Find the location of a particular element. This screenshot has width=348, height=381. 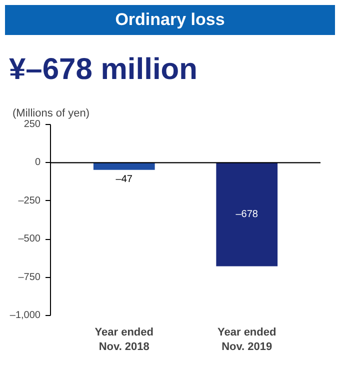

y-tick-label: 250 is located at coordinates (32, 124).